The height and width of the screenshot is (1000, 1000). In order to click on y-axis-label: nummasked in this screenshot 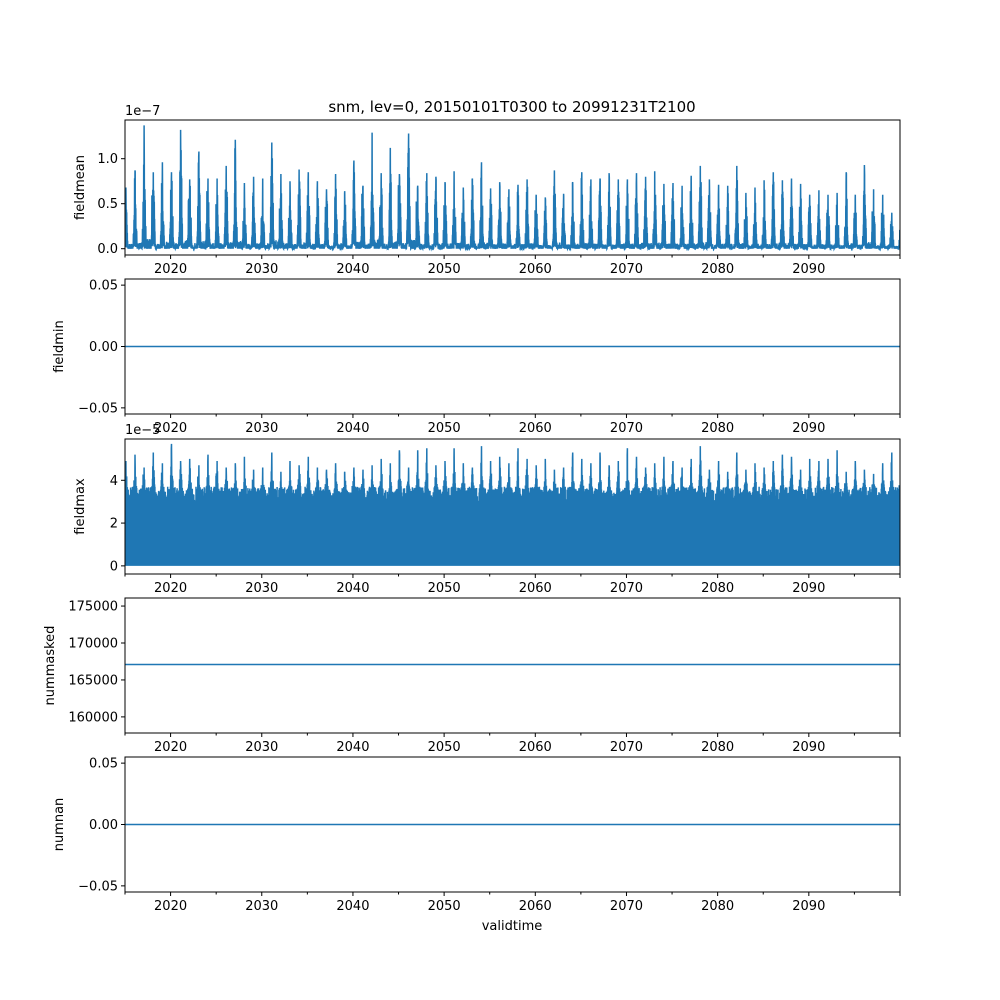, I will do `click(50, 666)`.